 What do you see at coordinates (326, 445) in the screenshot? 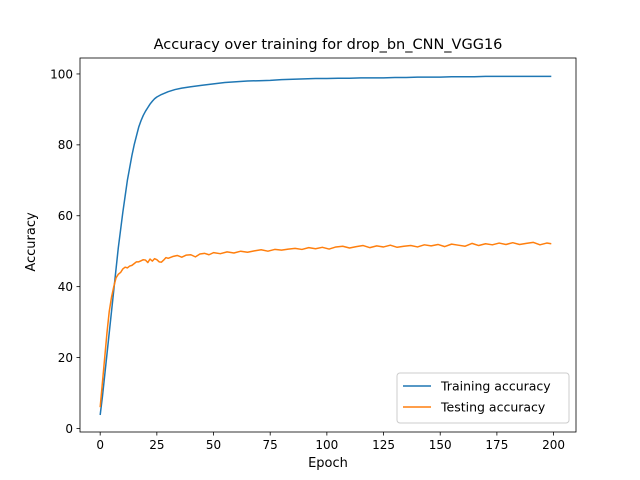
I see `x-tick-label: 100` at bounding box center [326, 445].